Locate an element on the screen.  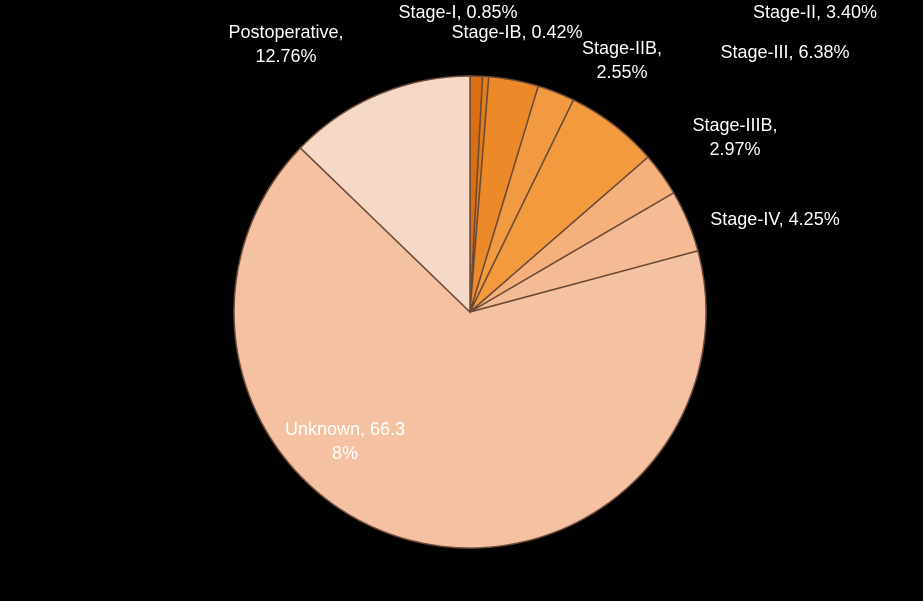
pie-slice is located at coordinates (385, 194).